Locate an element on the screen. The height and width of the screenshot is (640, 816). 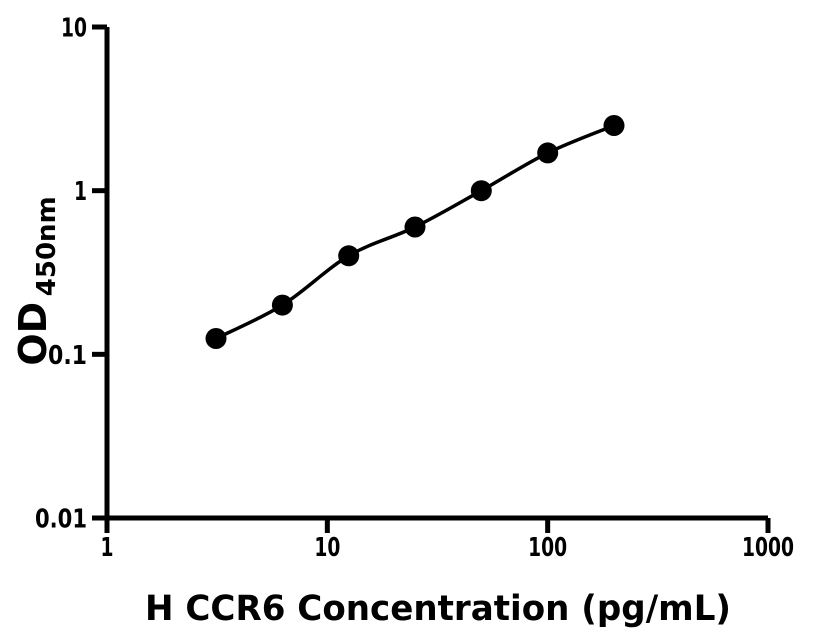
y-tick-label-10: 10 is located at coordinates (74, 29).